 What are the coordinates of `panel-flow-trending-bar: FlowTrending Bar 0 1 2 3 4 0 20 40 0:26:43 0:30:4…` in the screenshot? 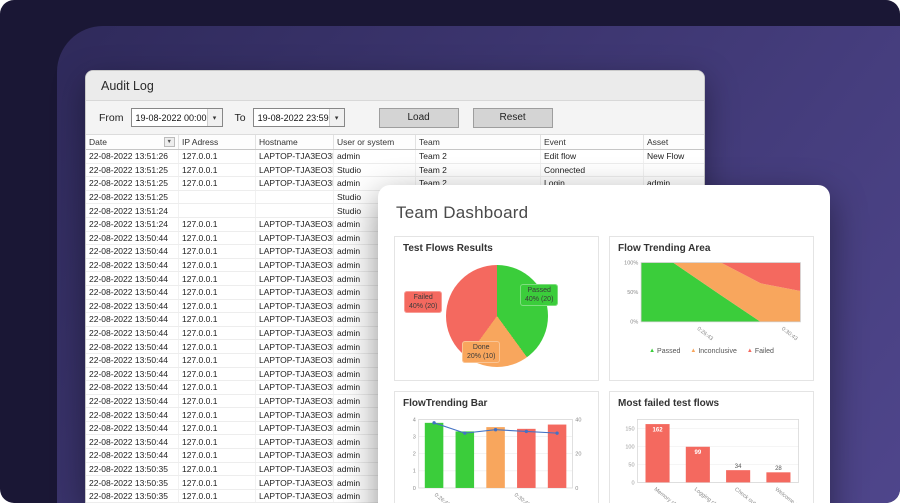 It's located at (496, 447).